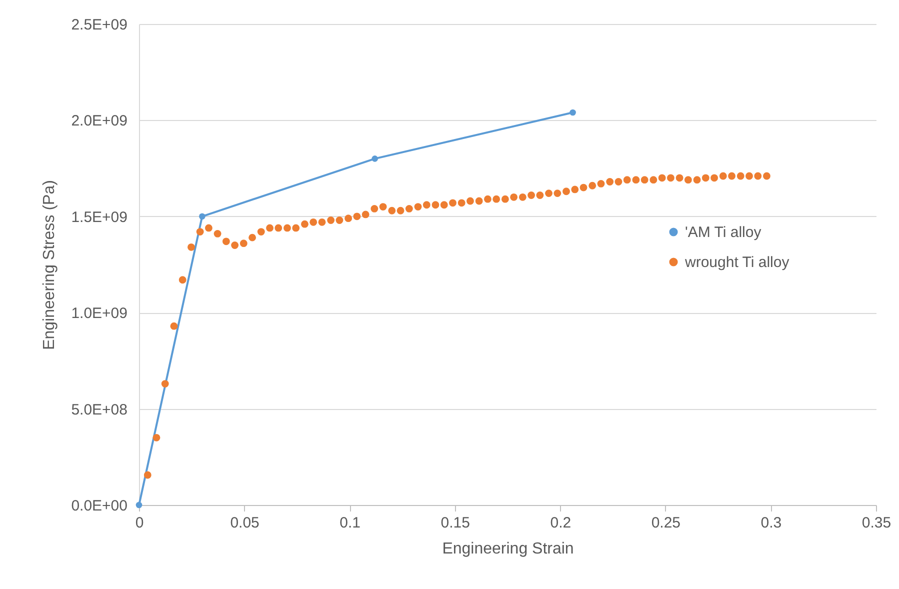 The height and width of the screenshot is (589, 899). What do you see at coordinates (508, 549) in the screenshot?
I see `x-axis-title: Engineering Strain` at bounding box center [508, 549].